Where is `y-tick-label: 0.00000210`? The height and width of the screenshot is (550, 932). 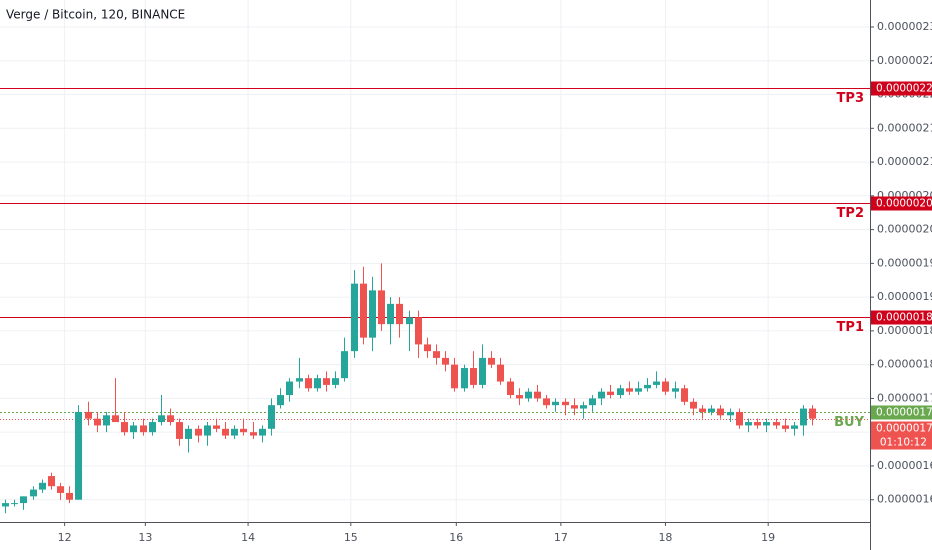 y-tick-label: 0.00000210 is located at coordinates (904, 161).